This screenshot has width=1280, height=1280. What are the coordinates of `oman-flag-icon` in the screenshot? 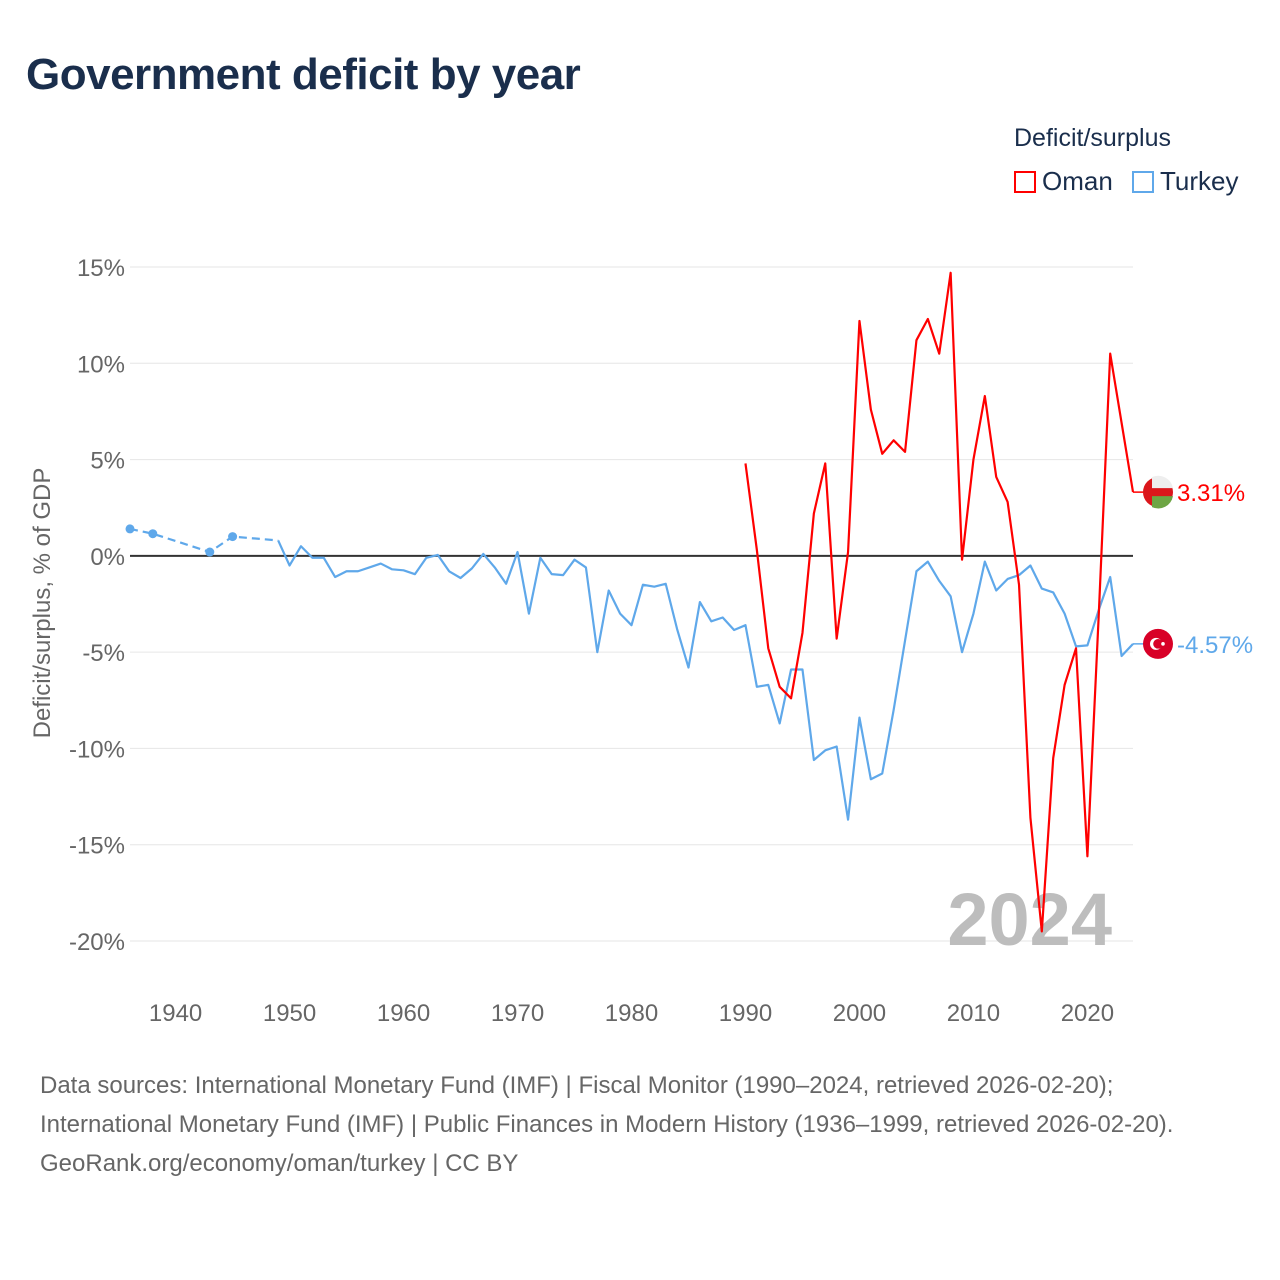 It's located at (1158, 492).